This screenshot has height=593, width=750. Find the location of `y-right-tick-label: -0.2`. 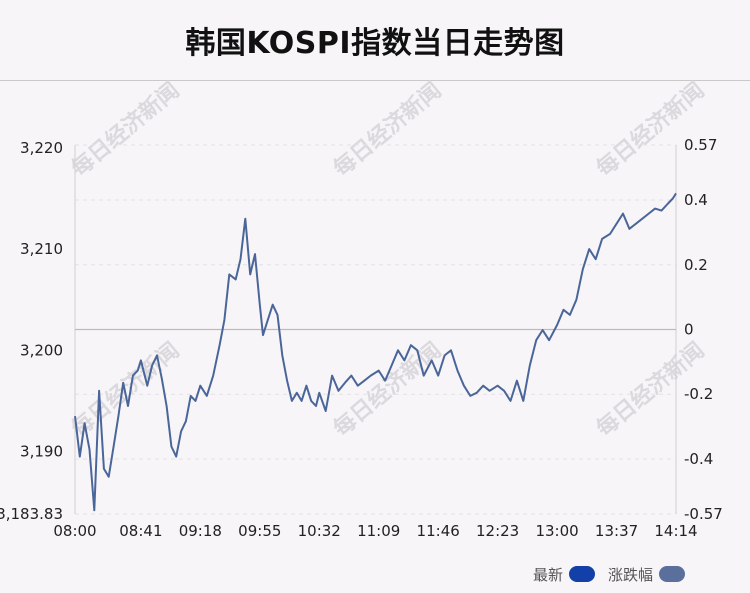

y-right-tick-label: -0.2 is located at coordinates (698, 394).